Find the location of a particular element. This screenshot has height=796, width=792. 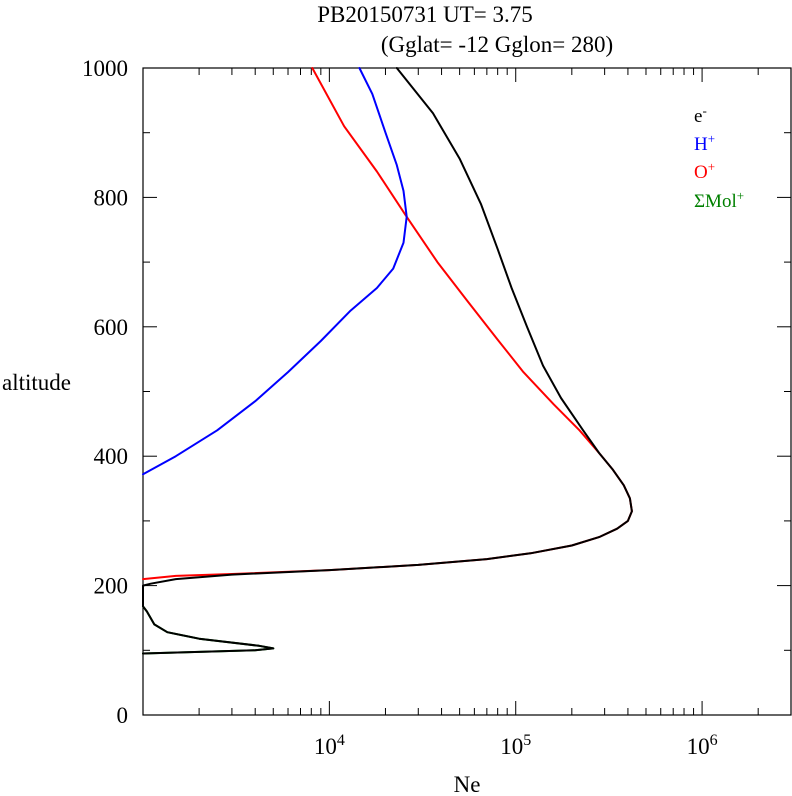

y-axis-label: altitude is located at coordinates (36, 382).